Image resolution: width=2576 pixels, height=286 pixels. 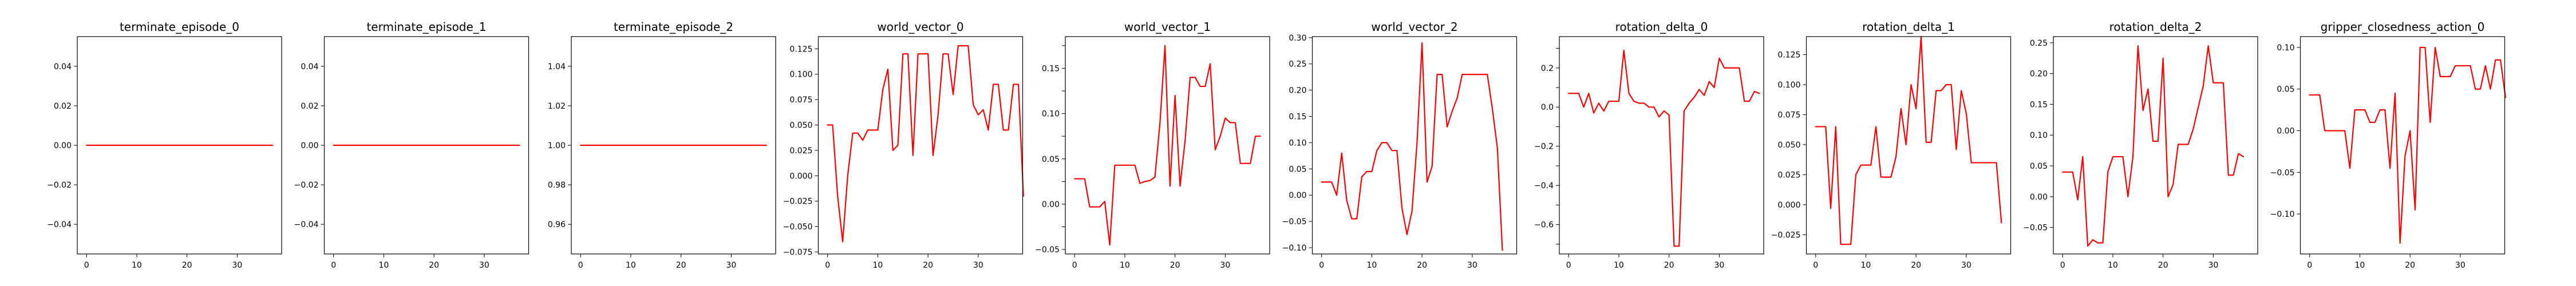 I want to click on y-tick-label: 0.000, so click(x=1788, y=205).